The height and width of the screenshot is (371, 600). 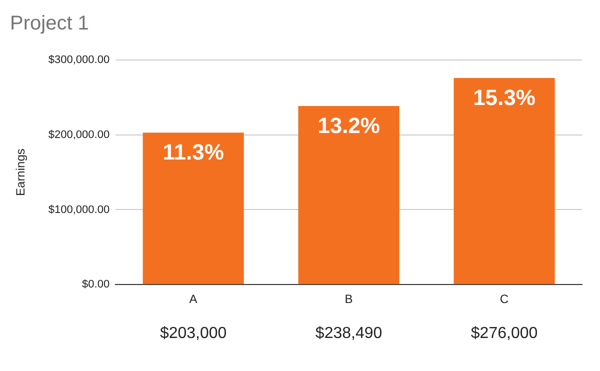 I want to click on data-label: $203,000, so click(x=193, y=333).